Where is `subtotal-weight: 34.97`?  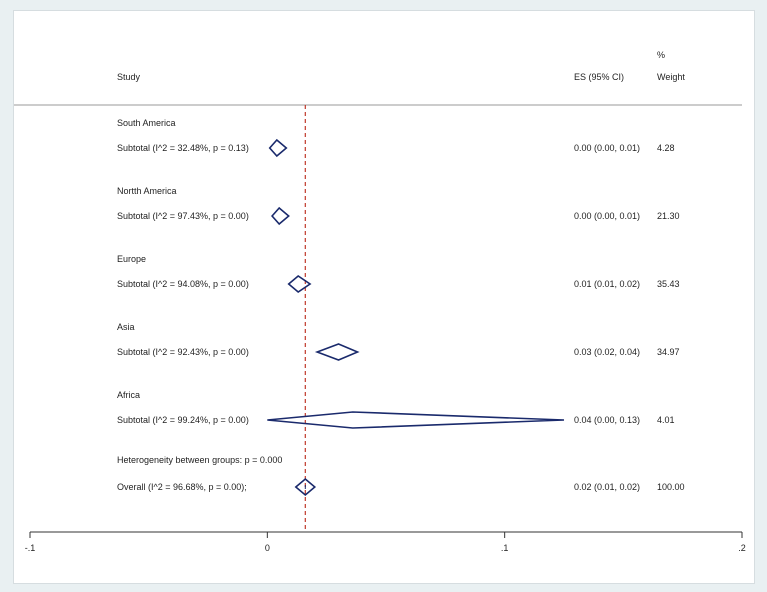 subtotal-weight: 34.97 is located at coordinates (668, 352).